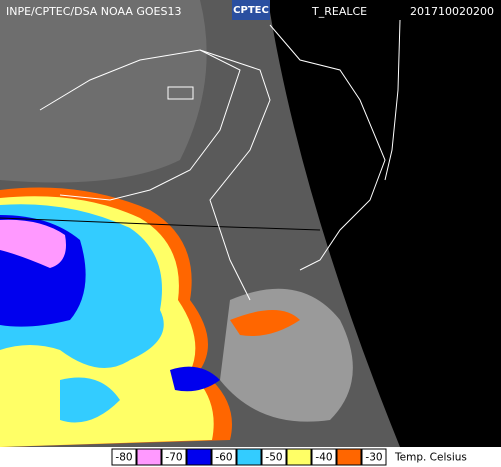 Image resolution: width=501 pixels, height=467 pixels. I want to click on source-label: INPE/CPTEC/DSA NOAA GOES13, so click(93, 11).